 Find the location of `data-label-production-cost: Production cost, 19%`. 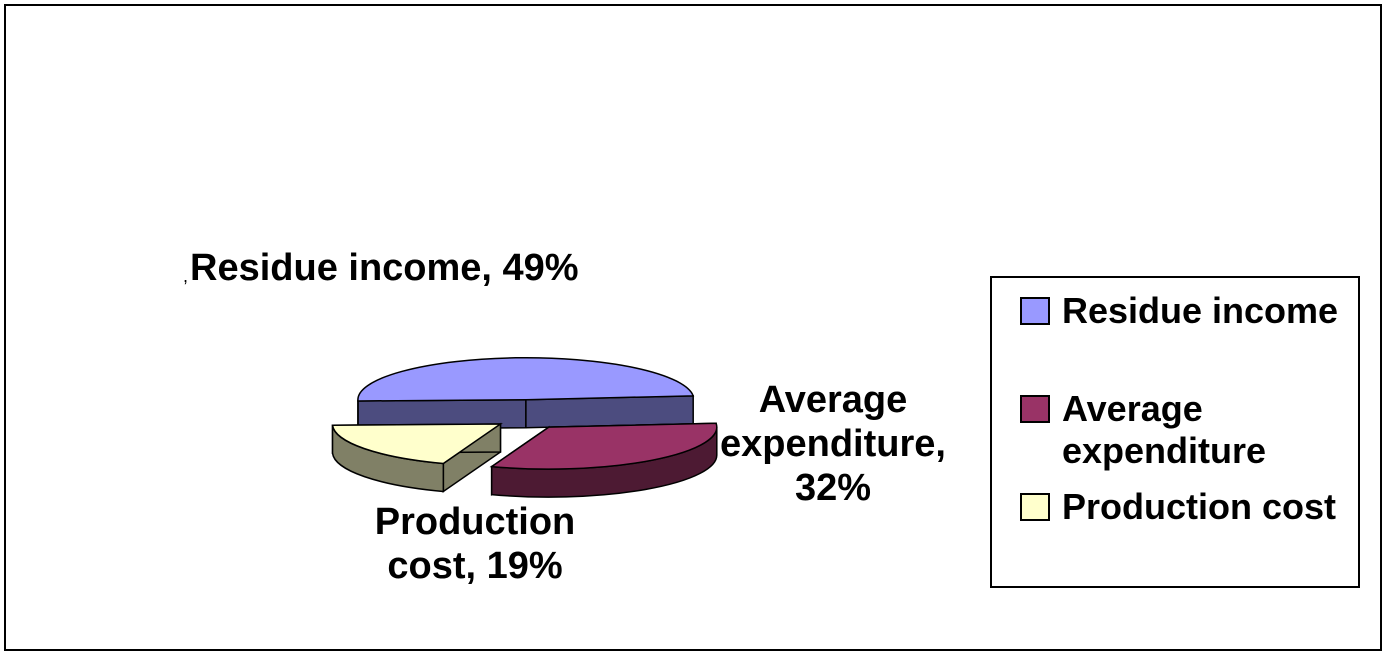

data-label-production-cost: Production cost, 19% is located at coordinates (475, 544).